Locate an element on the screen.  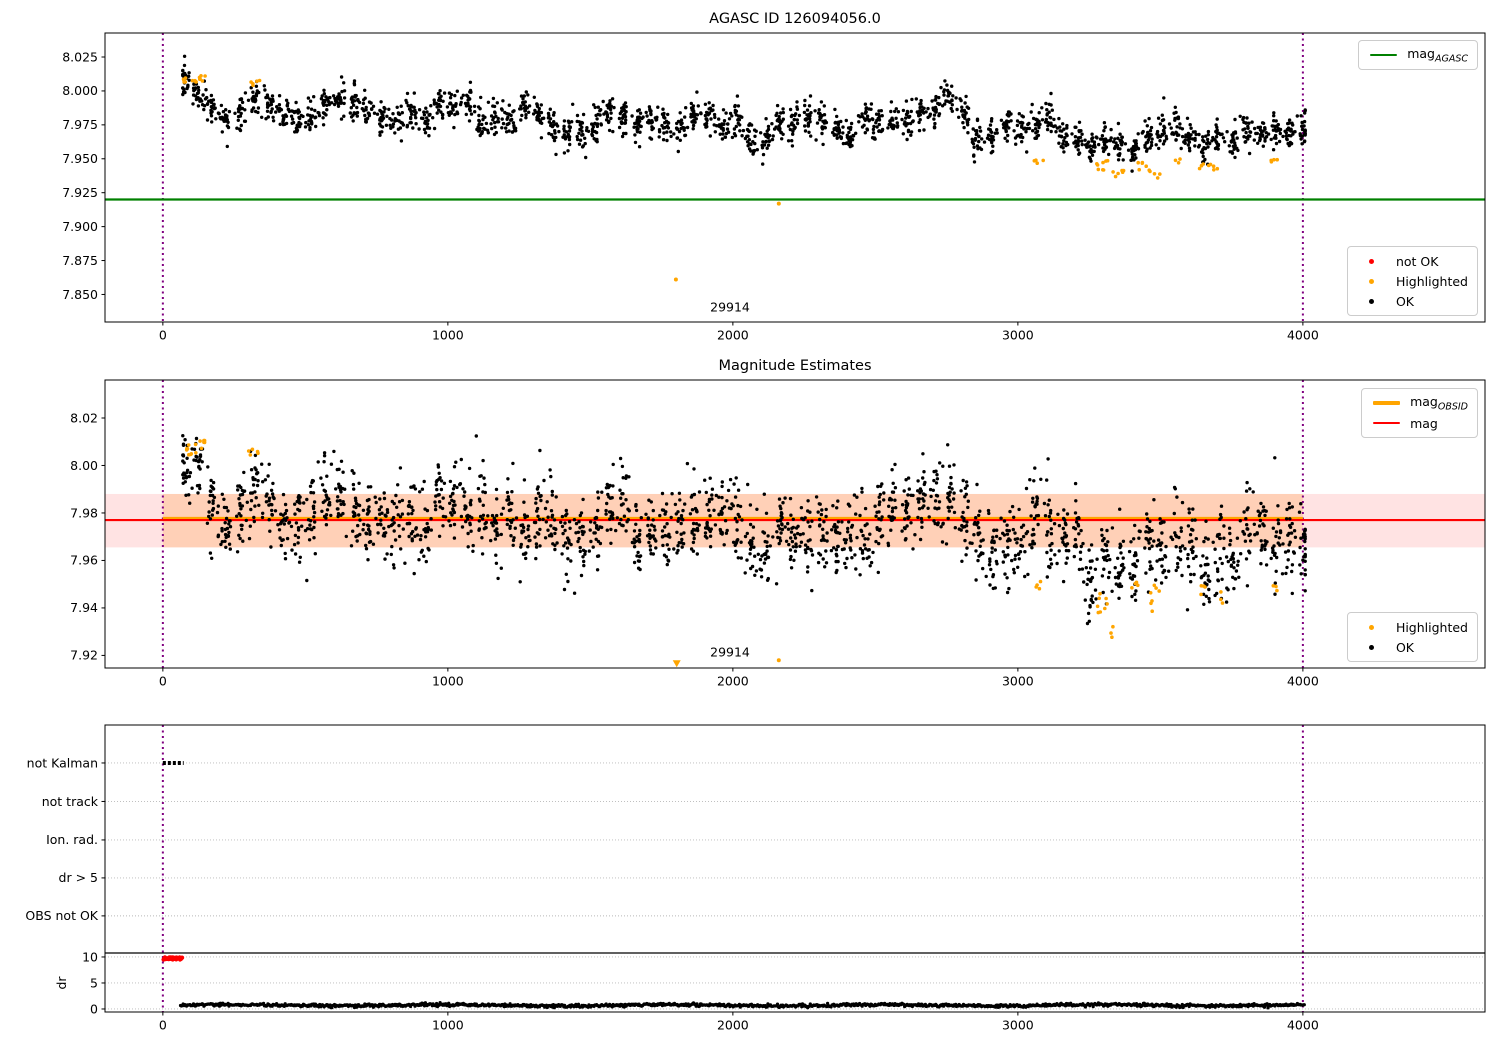
y-tick-label: 7.875 is located at coordinates (80, 260).